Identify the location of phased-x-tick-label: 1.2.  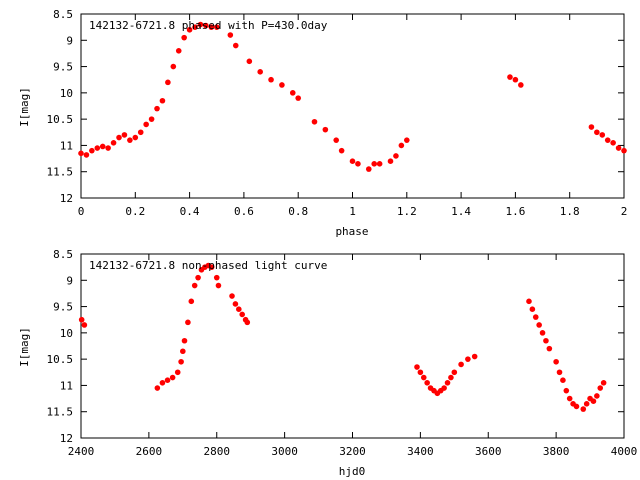
(407, 211).